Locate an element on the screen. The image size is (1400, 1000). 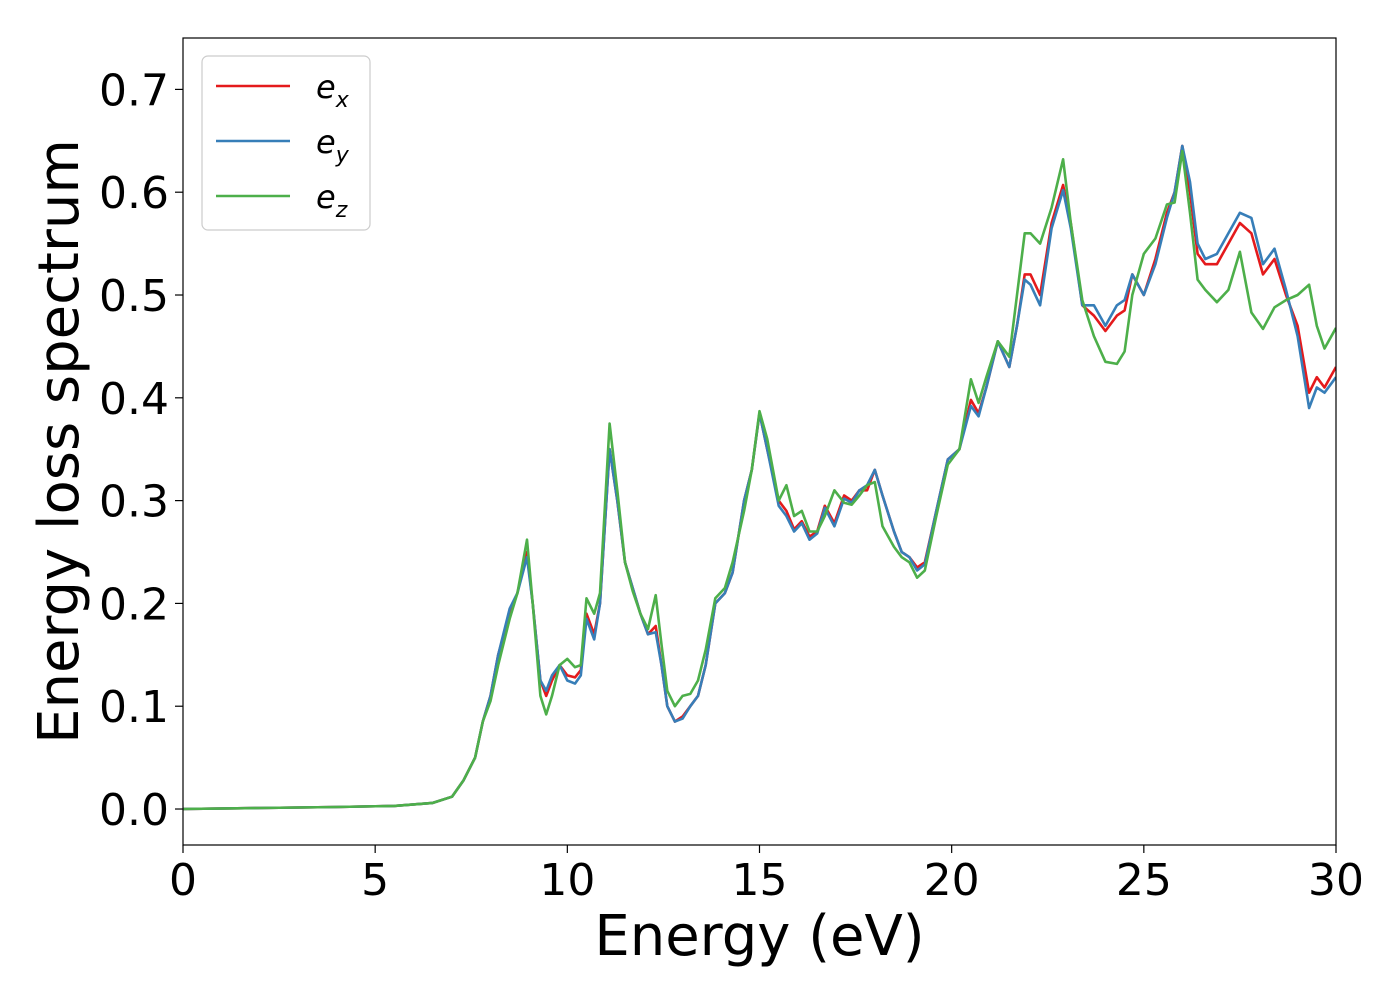
y-tick-label: 0.2 is located at coordinates (134, 604).